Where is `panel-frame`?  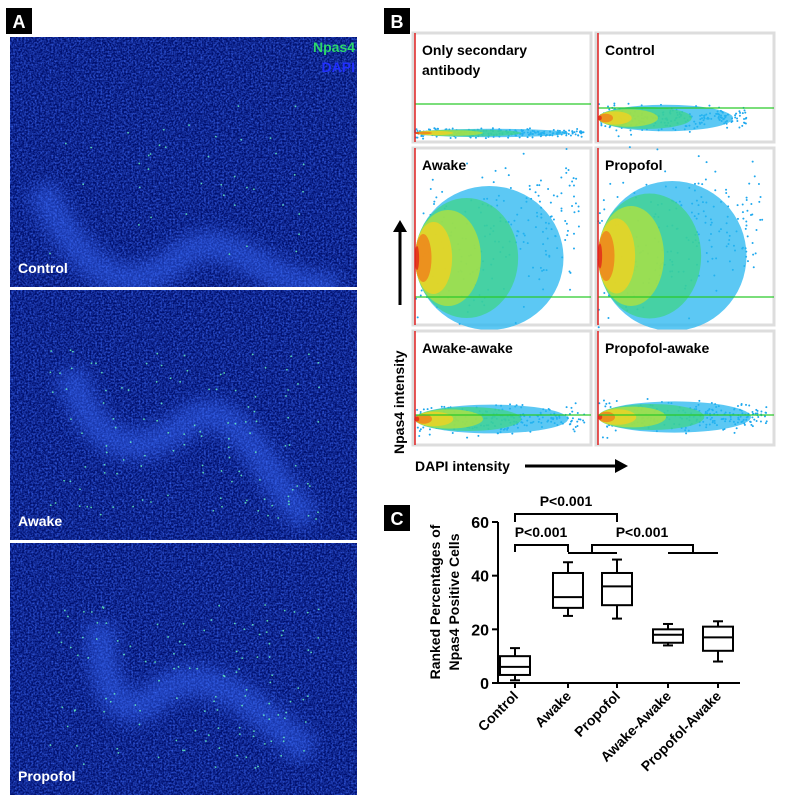 panel-frame is located at coordinates (502, 87).